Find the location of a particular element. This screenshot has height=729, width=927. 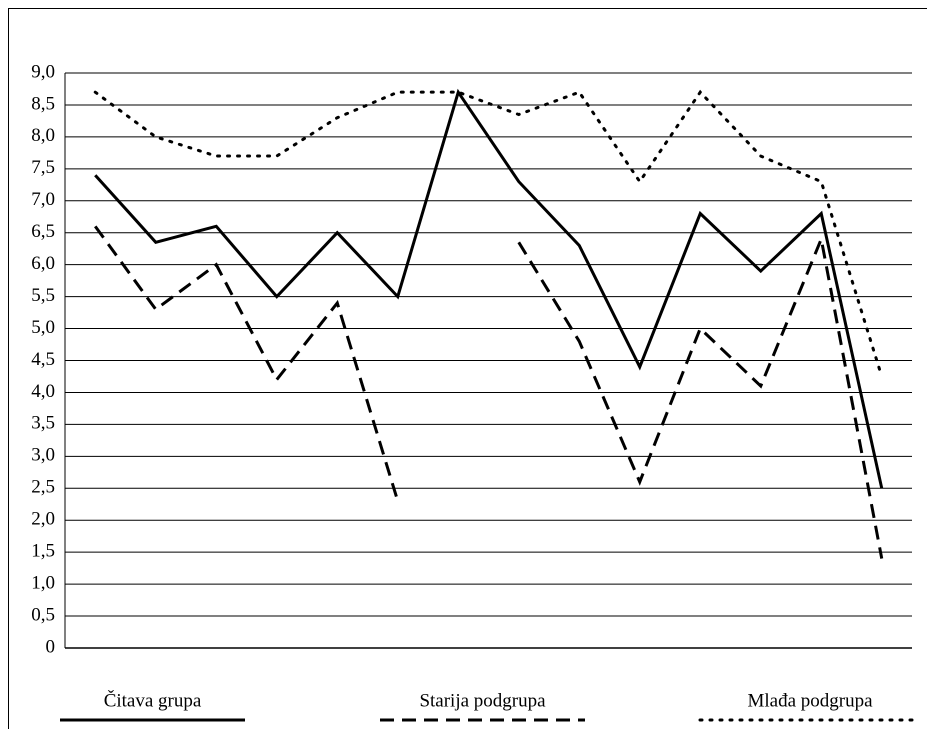

legend-label: Mlađa podgrupa is located at coordinates (810, 700).